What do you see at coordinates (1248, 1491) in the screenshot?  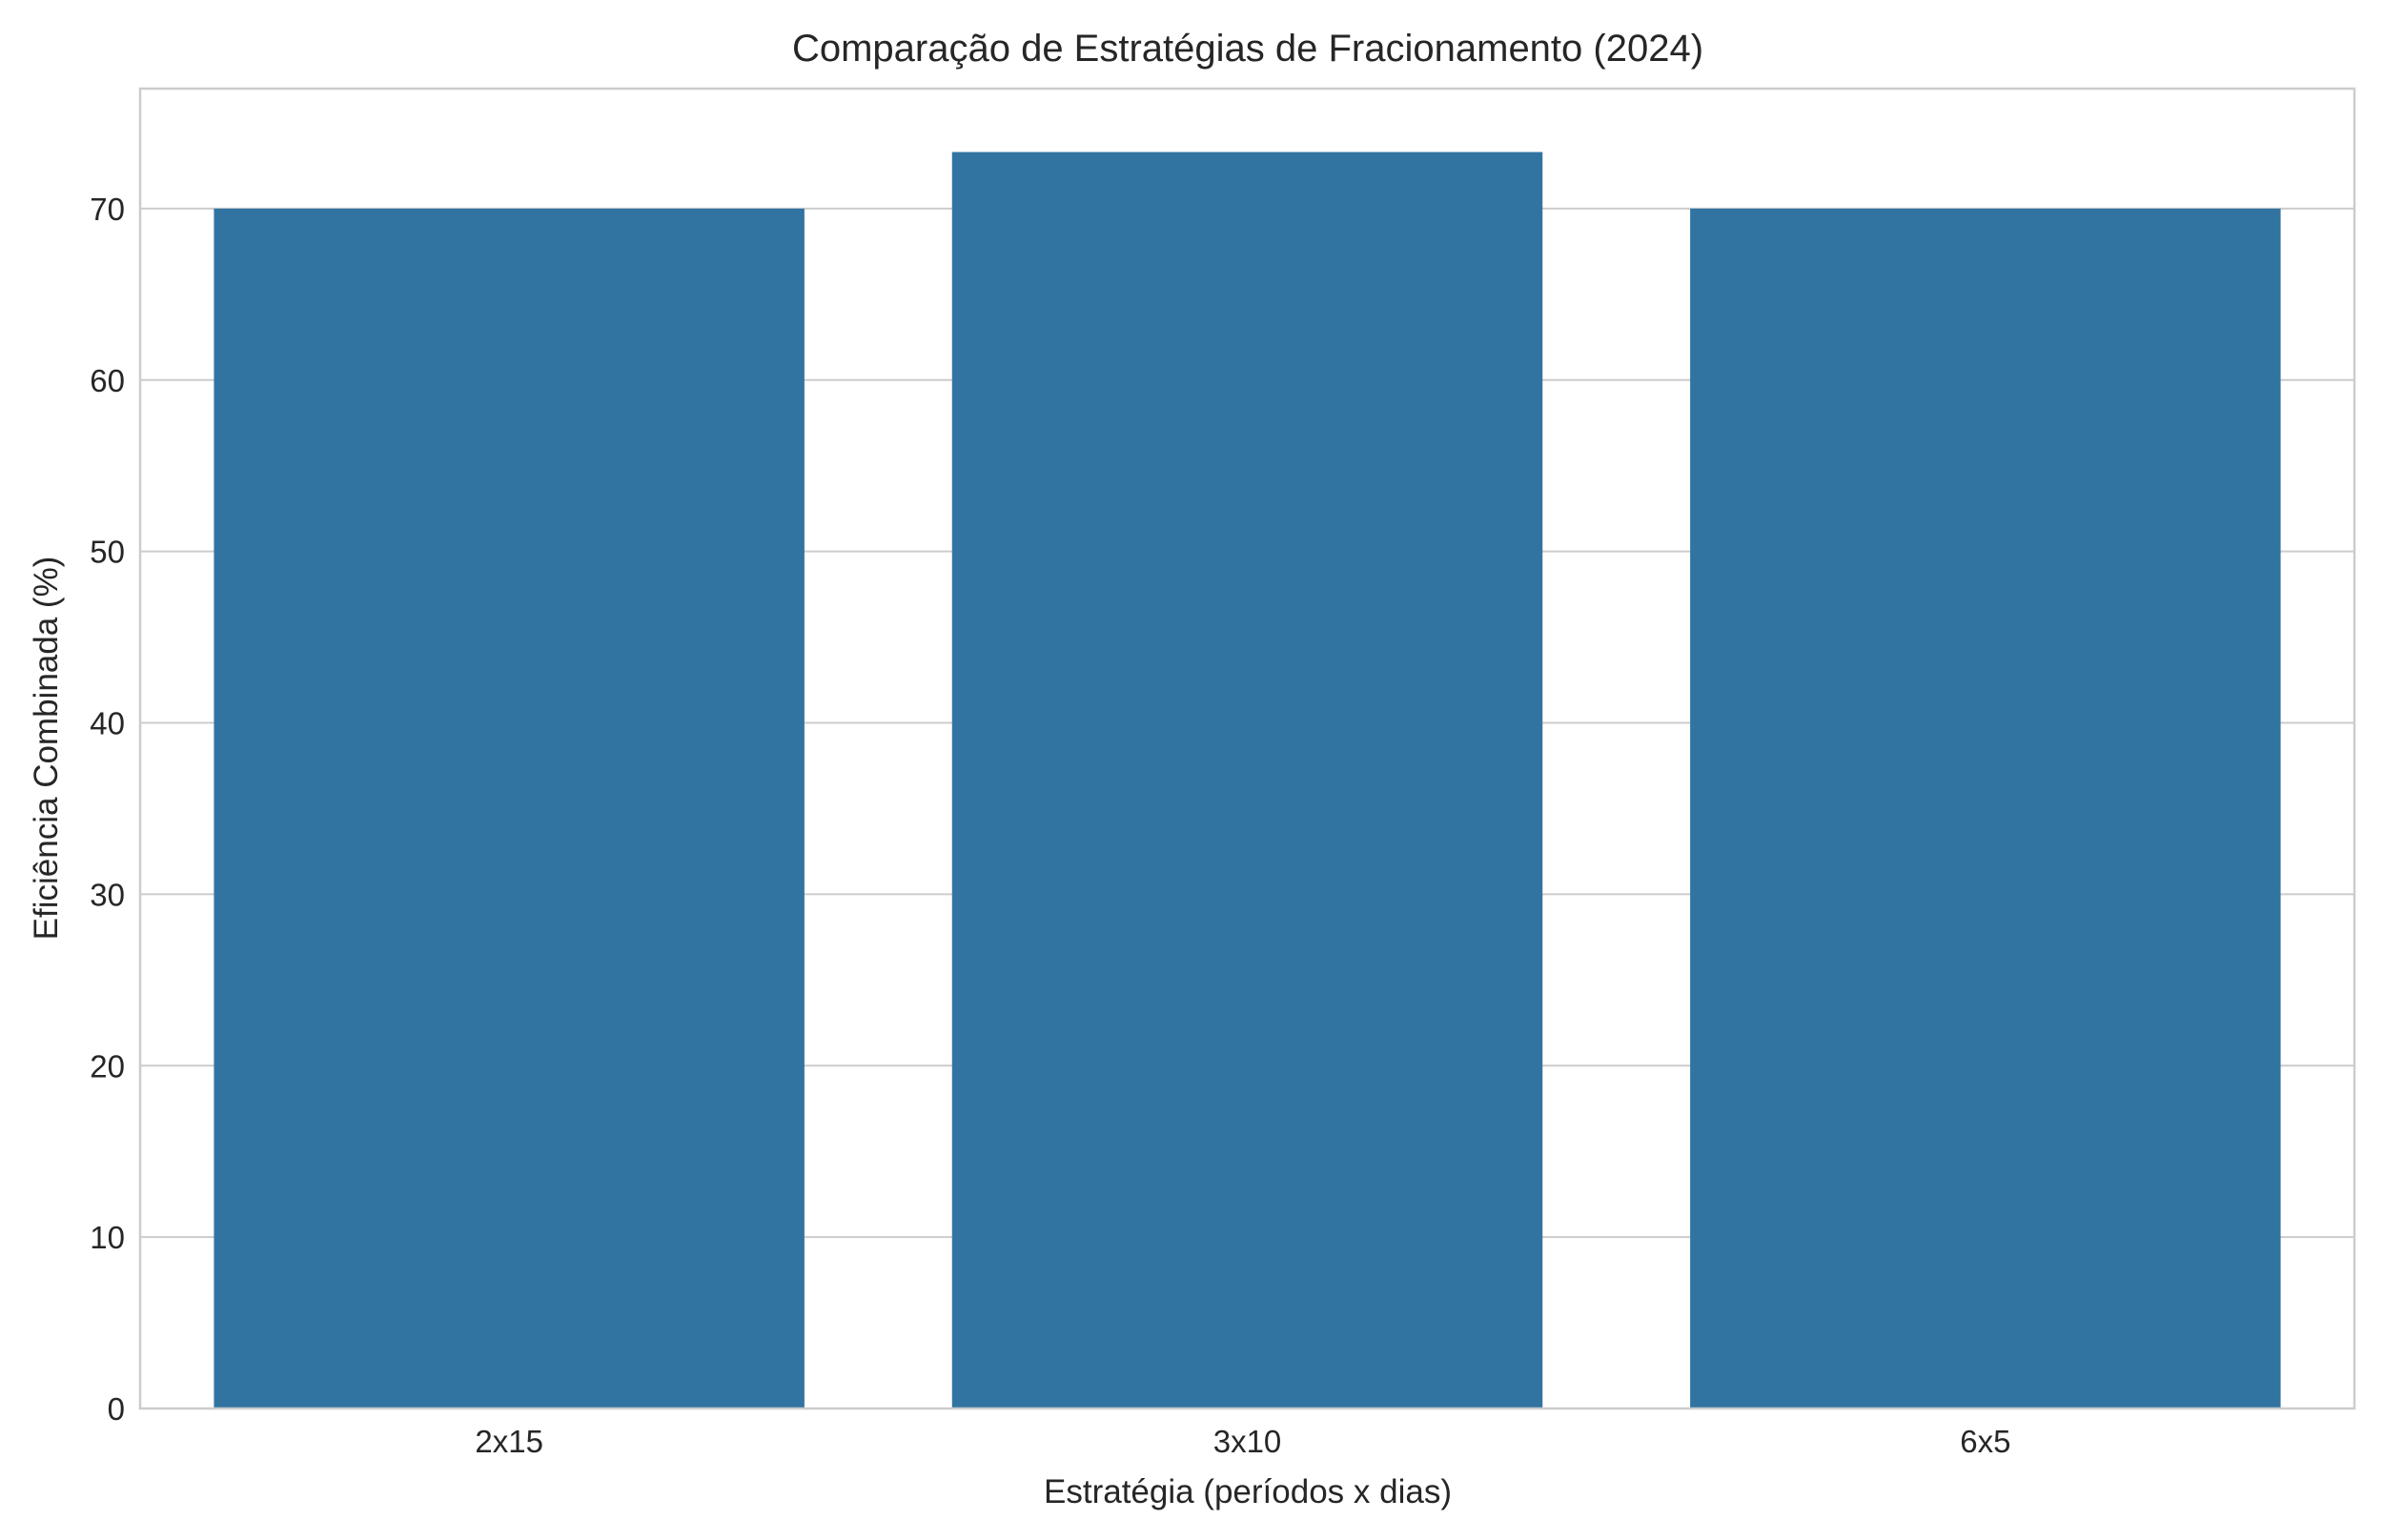 I see `x-axis-label: Estratégia (períodos x dias)` at bounding box center [1248, 1491].